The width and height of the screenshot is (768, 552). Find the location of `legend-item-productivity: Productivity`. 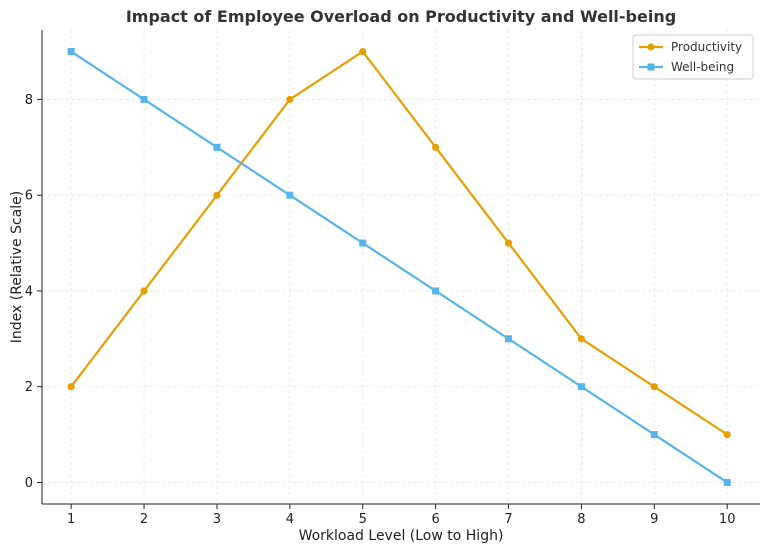

legend-item-productivity: Productivity is located at coordinates (690, 47).